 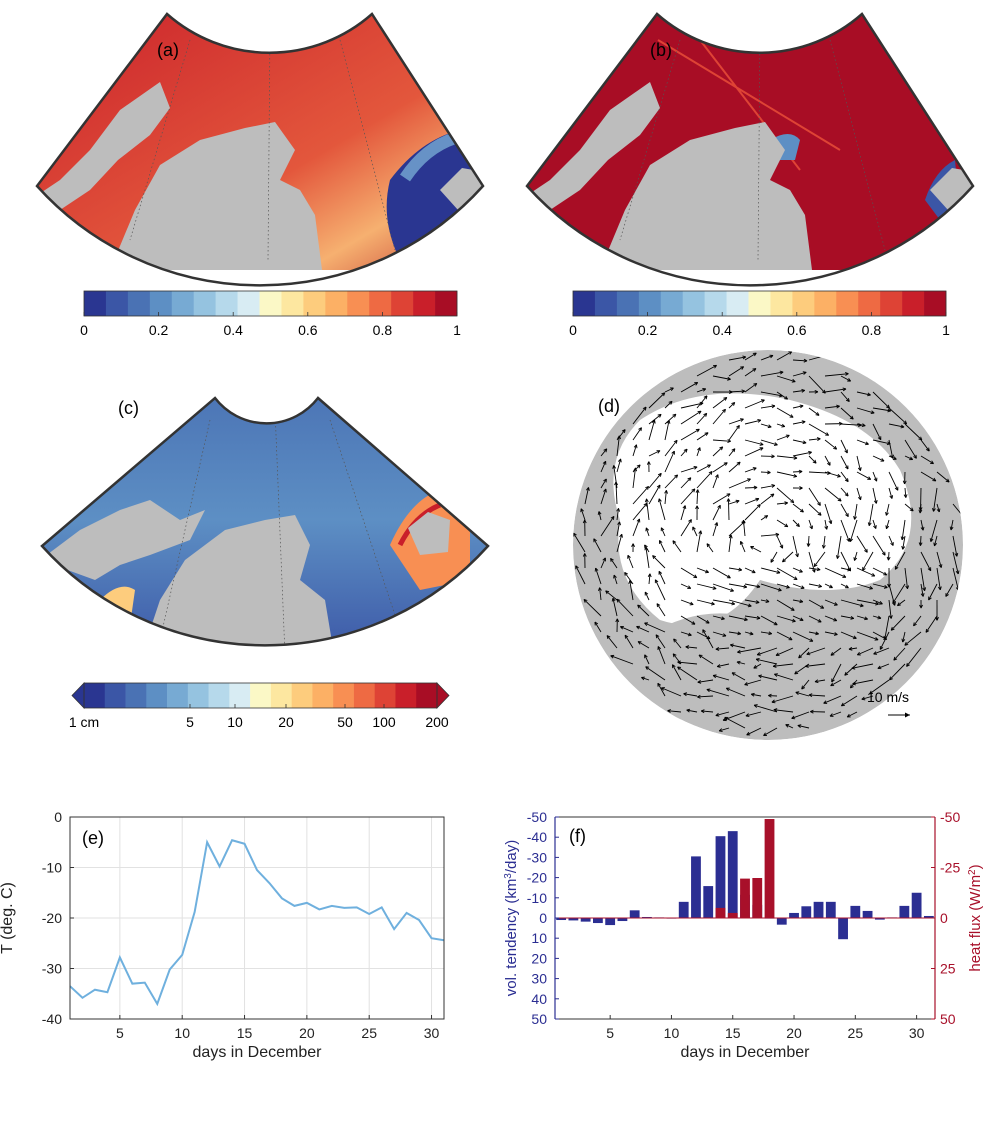 What do you see at coordinates (907, 715) in the screenshot?
I see `panel-d-scale-arrowhead` at bounding box center [907, 715].